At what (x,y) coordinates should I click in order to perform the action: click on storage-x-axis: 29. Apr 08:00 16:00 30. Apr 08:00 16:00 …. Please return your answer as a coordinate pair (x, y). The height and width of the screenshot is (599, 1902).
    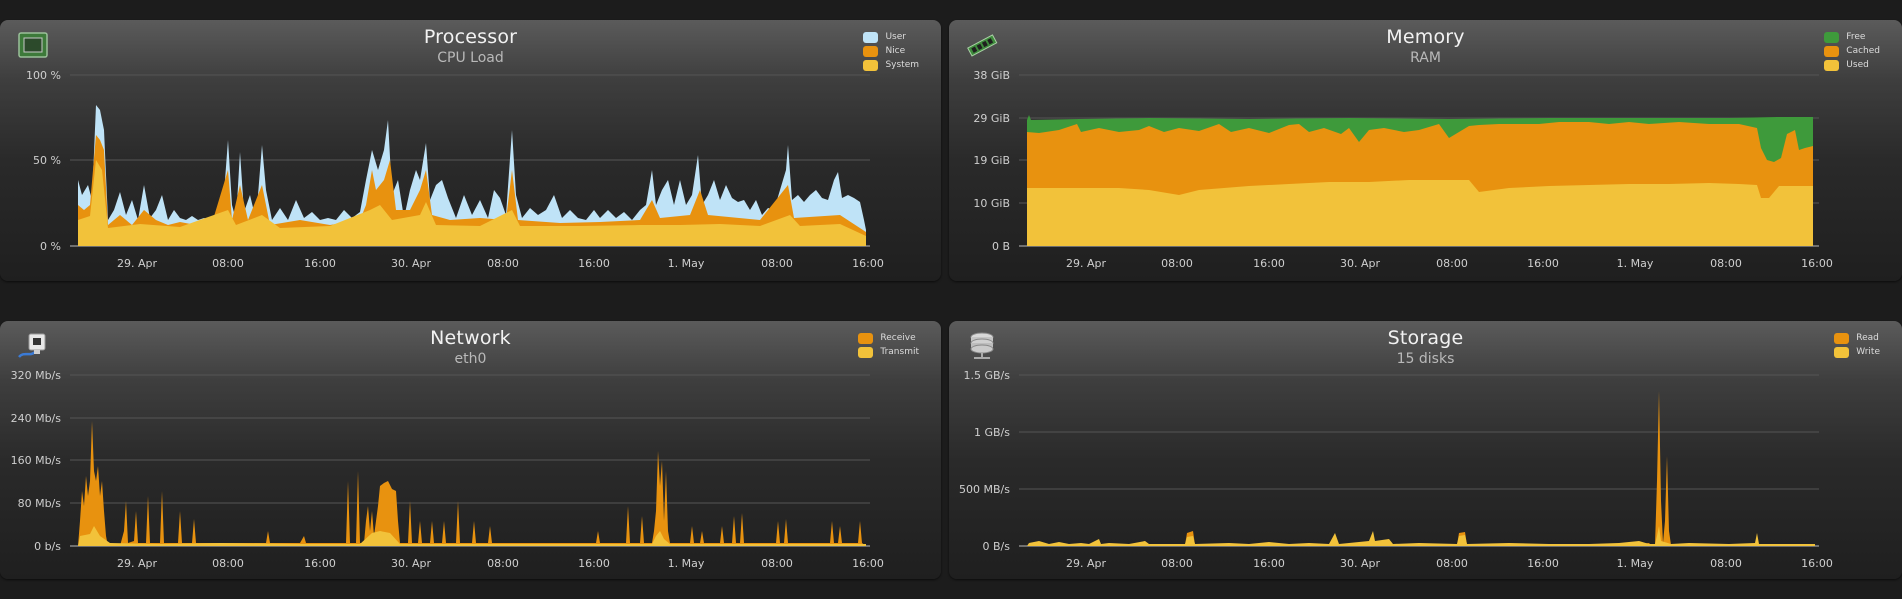
    Looking at the image, I should click on (1449, 563).